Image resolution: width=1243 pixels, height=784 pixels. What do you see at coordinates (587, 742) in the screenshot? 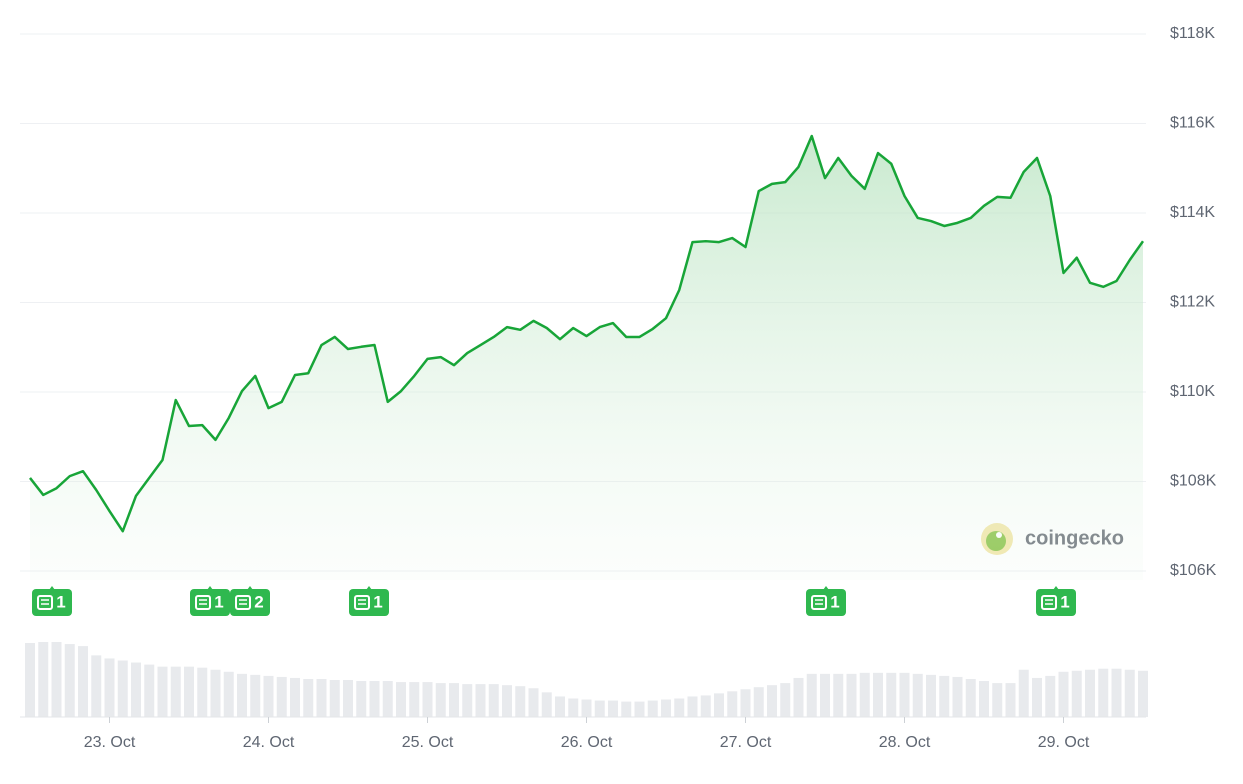
I see `x-tick-label: 26. Oct` at bounding box center [587, 742].